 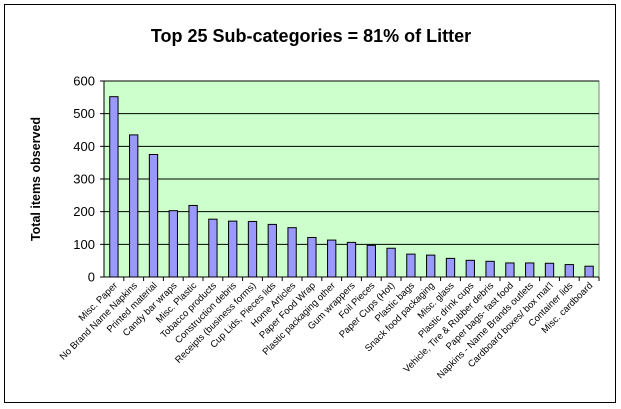 What do you see at coordinates (84, 244) in the screenshot?
I see `y-tick-label: 100` at bounding box center [84, 244].